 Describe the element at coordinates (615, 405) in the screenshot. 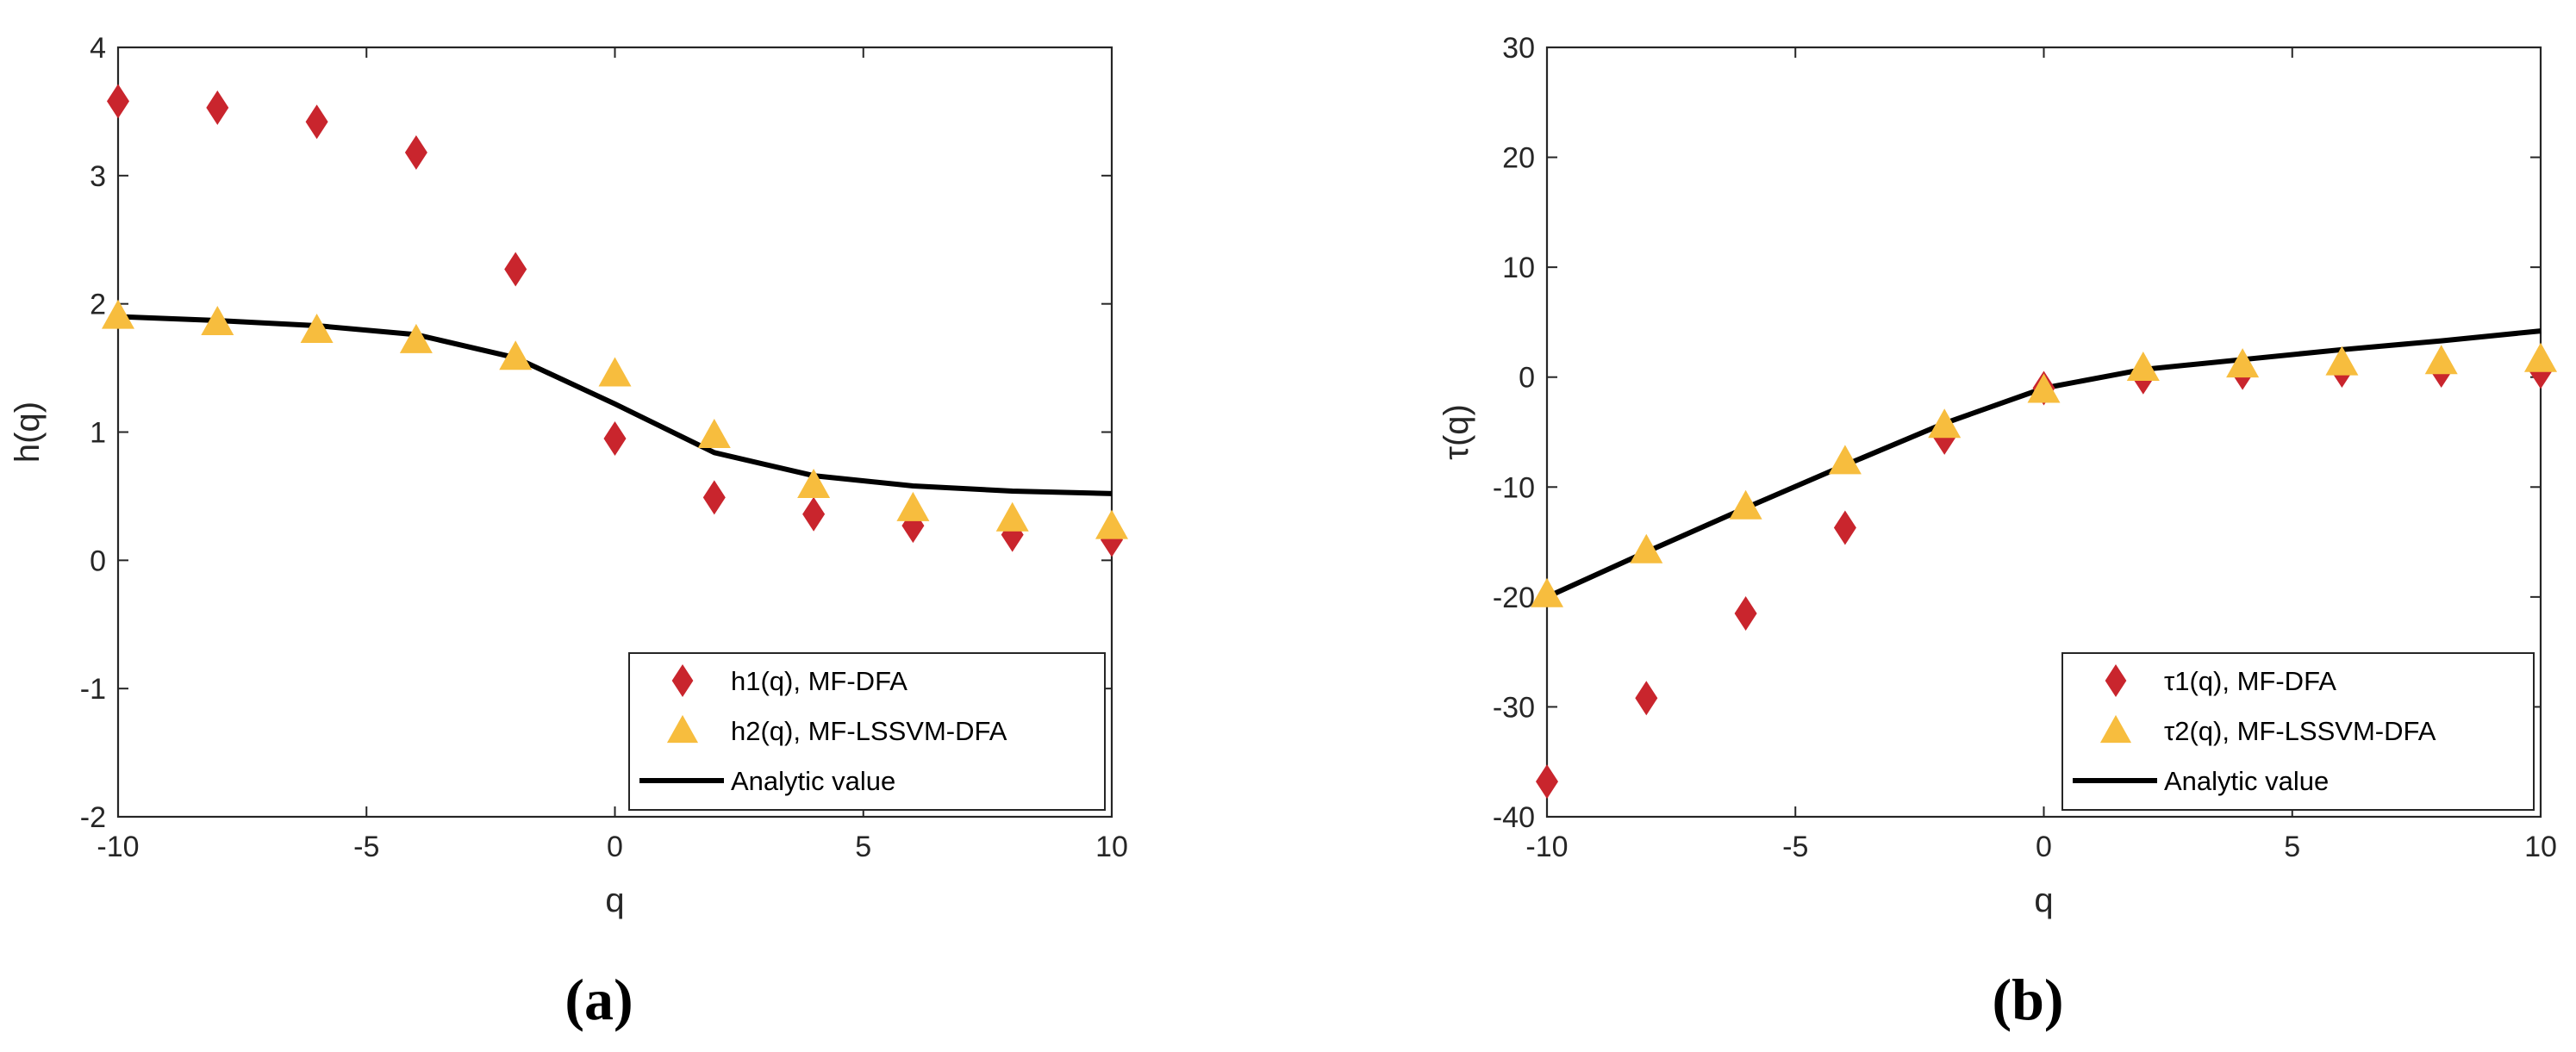

I see `analytic-line` at that location.